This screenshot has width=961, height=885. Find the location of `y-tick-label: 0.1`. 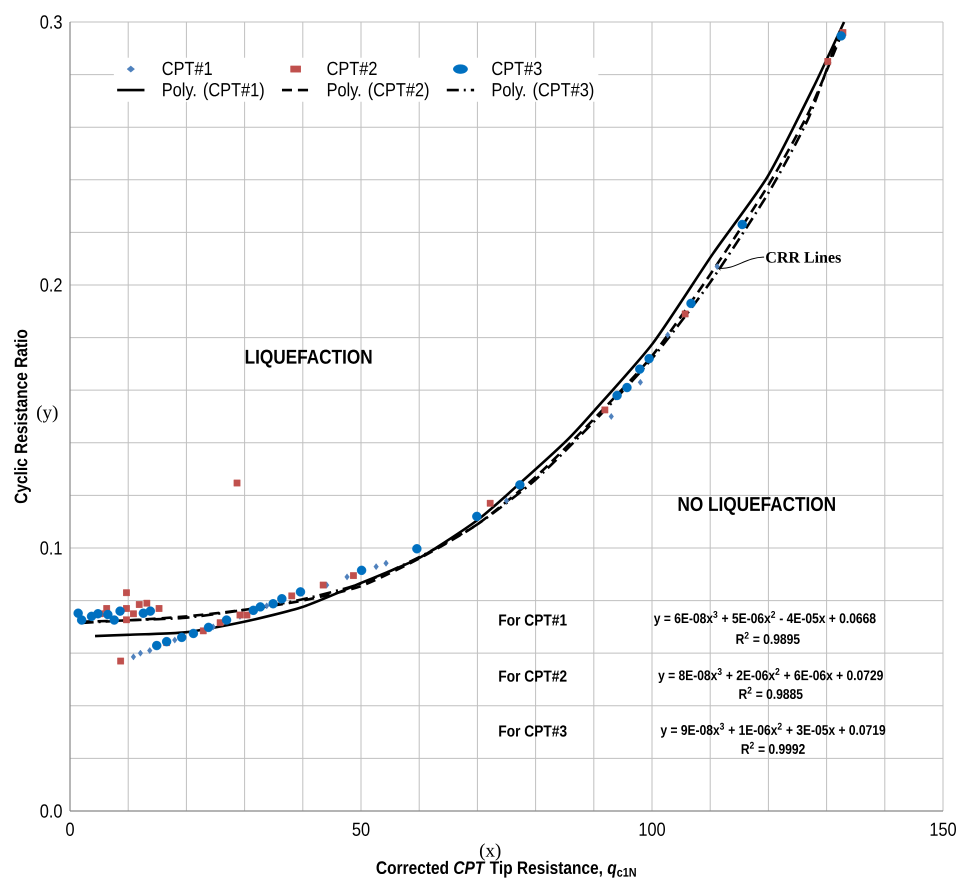

y-tick-label: 0.1 is located at coordinates (51, 548).